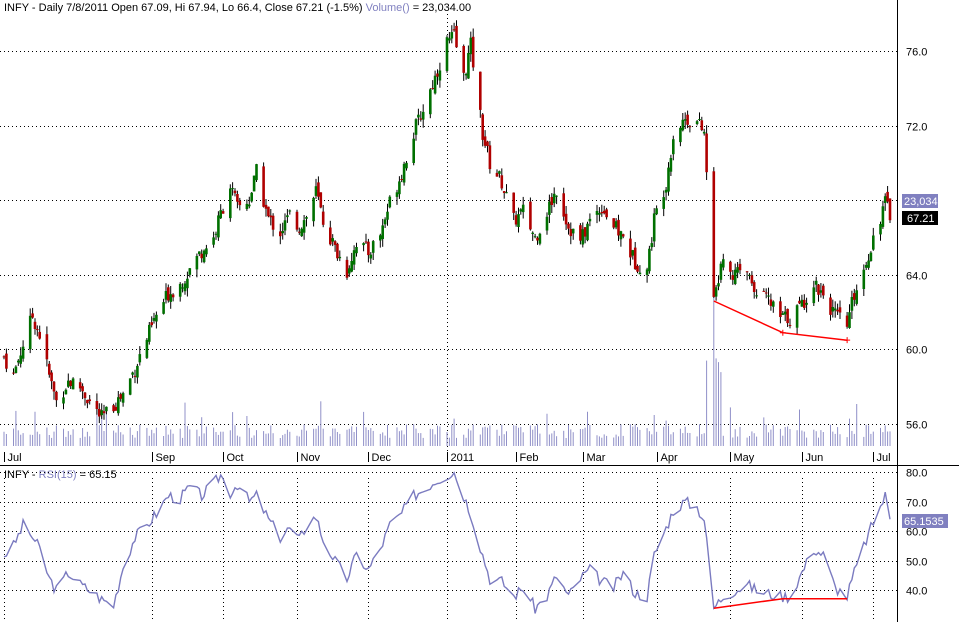 The width and height of the screenshot is (959, 622). Describe the element at coordinates (15, 458) in the screenshot. I see `month-label: Jul` at that location.